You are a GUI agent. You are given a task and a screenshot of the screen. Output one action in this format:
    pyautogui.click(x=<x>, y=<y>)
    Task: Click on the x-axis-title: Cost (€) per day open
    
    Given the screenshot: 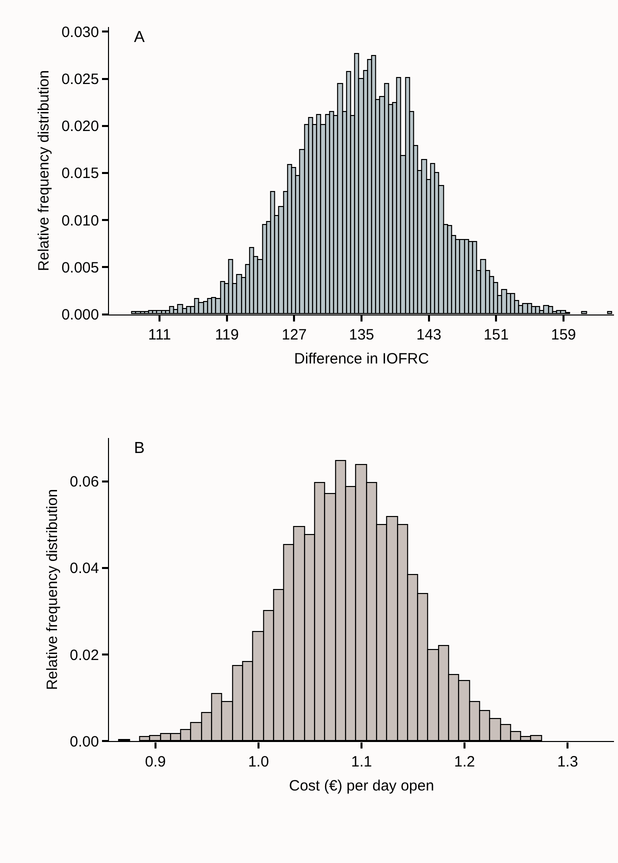 What is the action you would take?
    pyautogui.click(x=361, y=785)
    